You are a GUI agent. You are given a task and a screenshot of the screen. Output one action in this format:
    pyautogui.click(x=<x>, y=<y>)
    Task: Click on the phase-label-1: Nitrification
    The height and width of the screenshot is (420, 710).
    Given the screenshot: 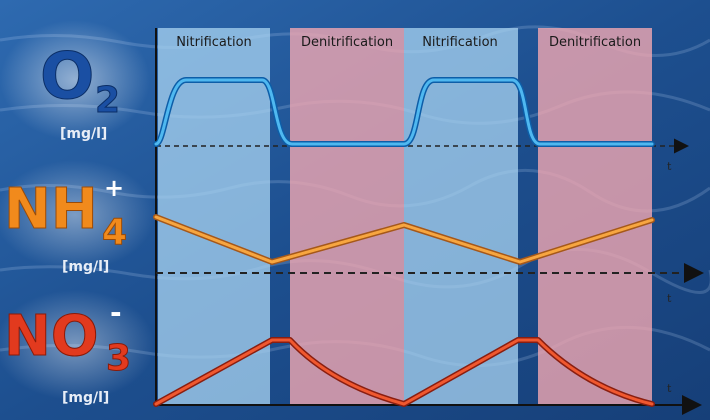 What is the action you would take?
    pyautogui.click(x=214, y=42)
    